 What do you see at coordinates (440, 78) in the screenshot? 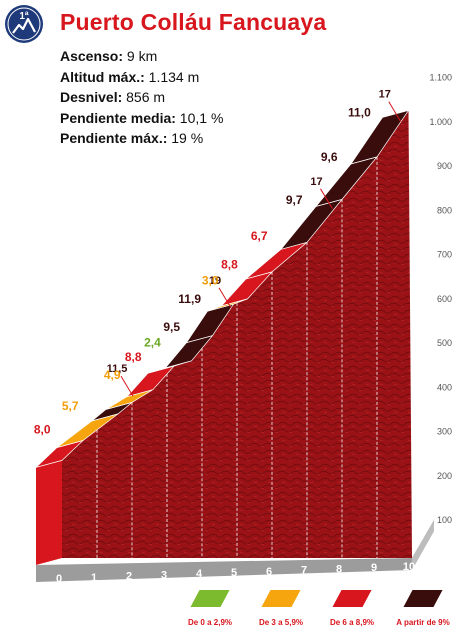
I see `y-tick-label: 1.100` at bounding box center [440, 78].